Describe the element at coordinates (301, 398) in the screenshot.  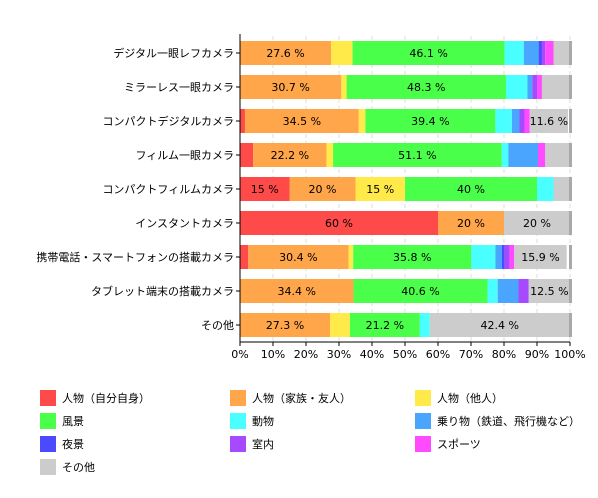
I see `legend-label: 人物（家族・友人）` at that location.